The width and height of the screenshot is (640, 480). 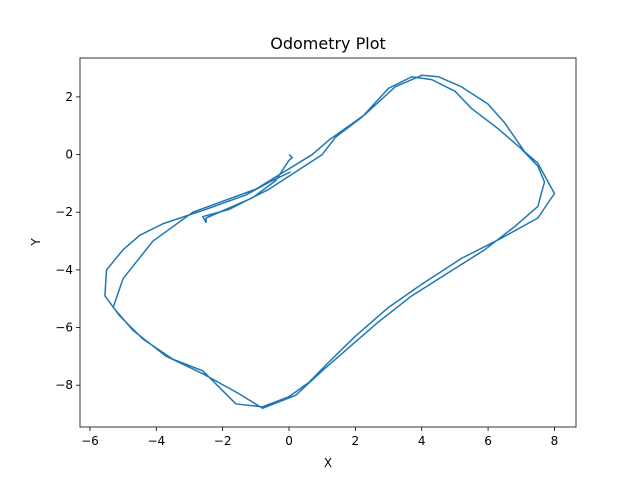 What do you see at coordinates (69, 155) in the screenshot?
I see `y-tick-label: 0` at bounding box center [69, 155].